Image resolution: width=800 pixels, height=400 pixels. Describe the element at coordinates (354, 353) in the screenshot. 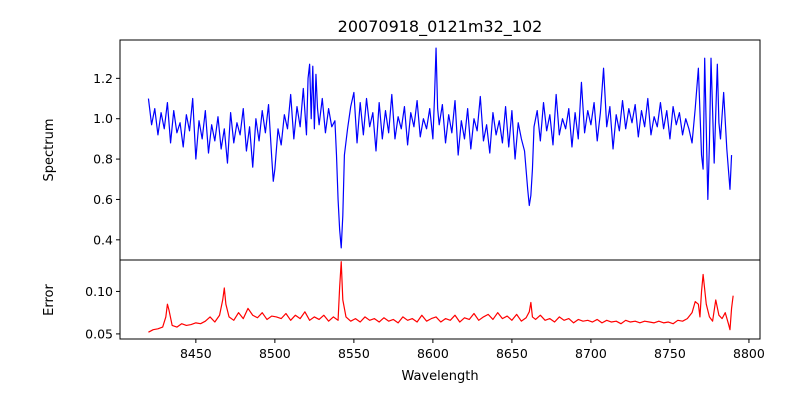

I see `xtick-label: 8550` at that location.